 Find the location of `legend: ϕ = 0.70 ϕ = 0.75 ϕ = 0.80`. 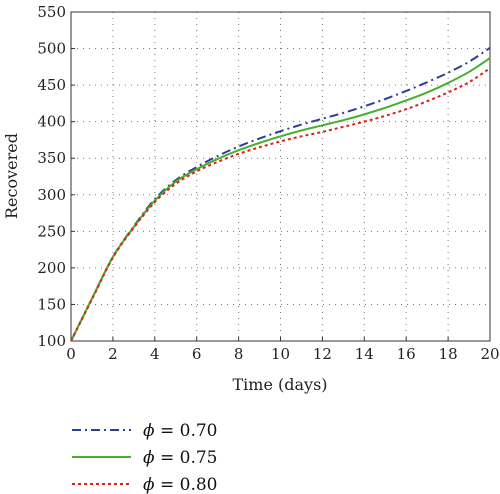

legend: ϕ = 0.70 ϕ = 0.75 ϕ = 0.80 is located at coordinates (145, 457).